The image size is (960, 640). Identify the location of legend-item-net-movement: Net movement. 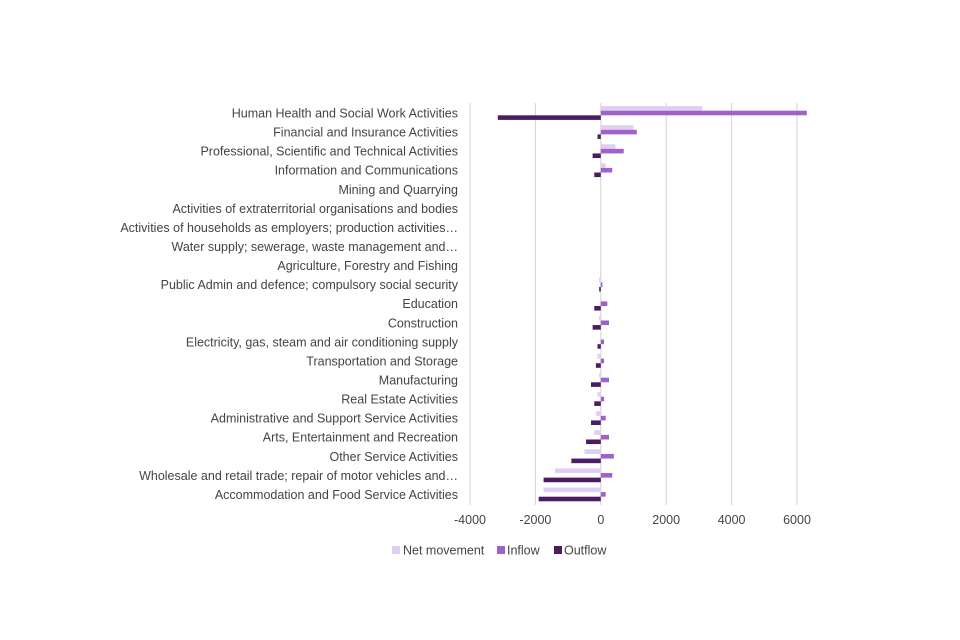
(438, 551).